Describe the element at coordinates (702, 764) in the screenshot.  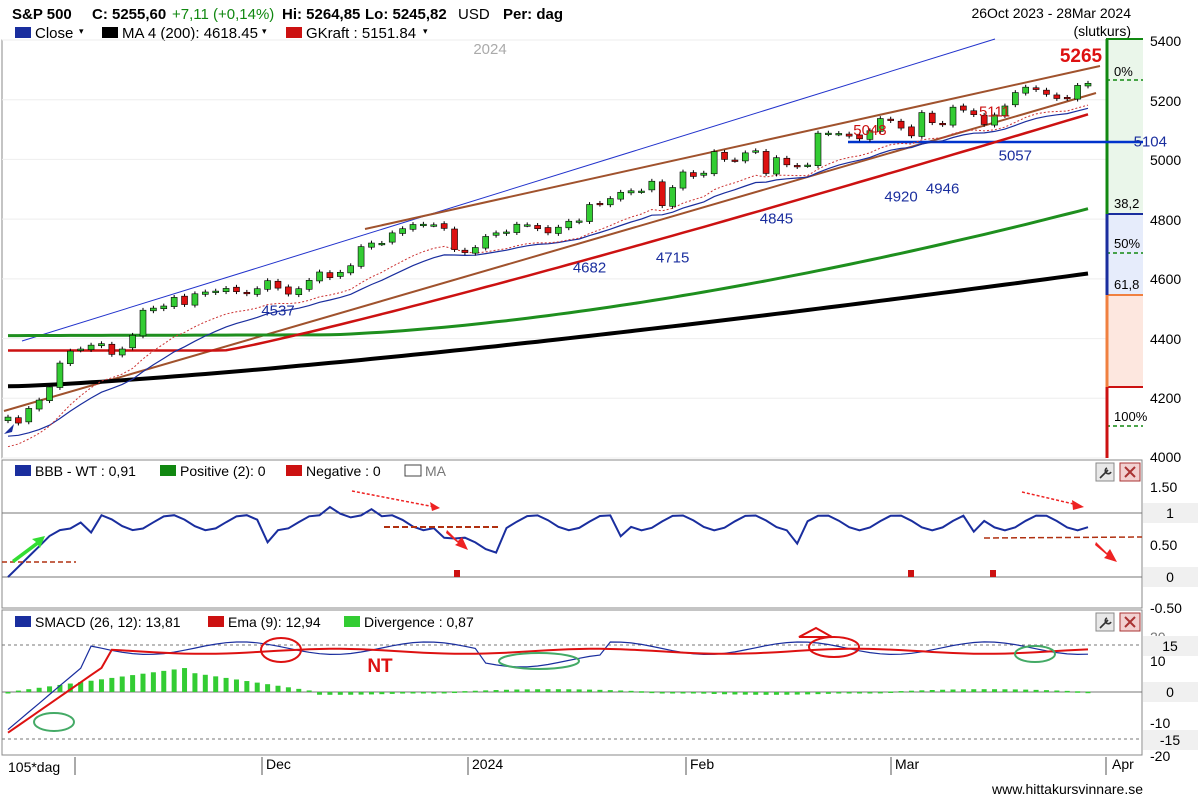
I see `month-label: Feb` at that location.